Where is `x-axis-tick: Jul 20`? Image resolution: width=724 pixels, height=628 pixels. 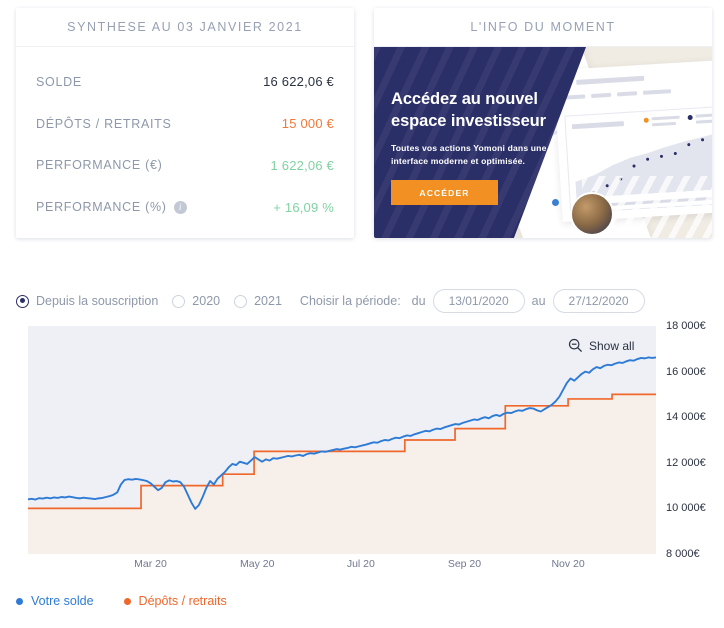
x-axis-tick: Jul 20 is located at coordinates (360, 564).